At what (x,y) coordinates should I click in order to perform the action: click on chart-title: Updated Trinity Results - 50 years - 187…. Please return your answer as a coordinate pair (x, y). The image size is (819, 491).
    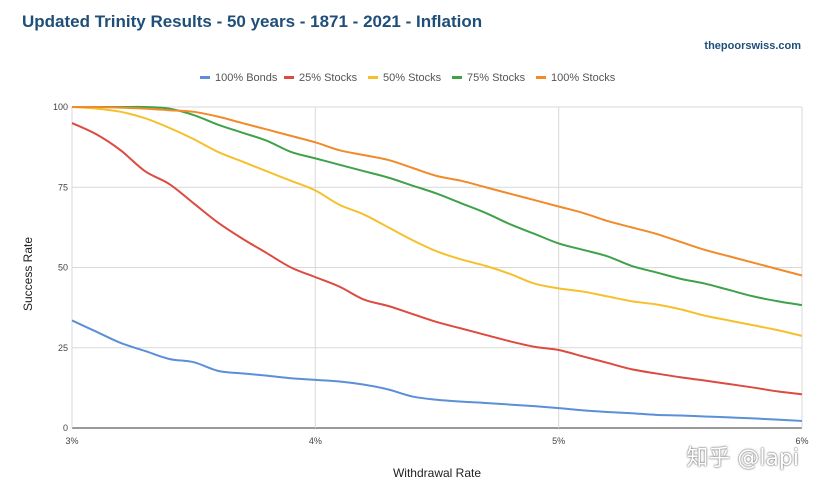
    Looking at the image, I should click on (252, 21).